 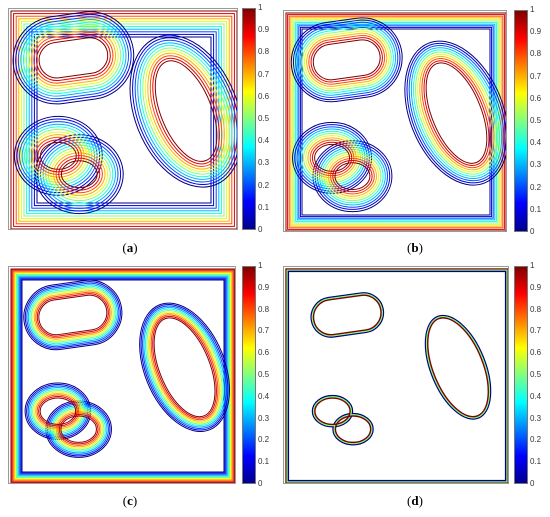 What do you see at coordinates (273, 119) in the screenshot?
I see `colorbar-ticks-a: 0 0.1 0.2 0.3 0.4 0.5 0.6 0.7 0.8 0.9 1` at bounding box center [273, 119].